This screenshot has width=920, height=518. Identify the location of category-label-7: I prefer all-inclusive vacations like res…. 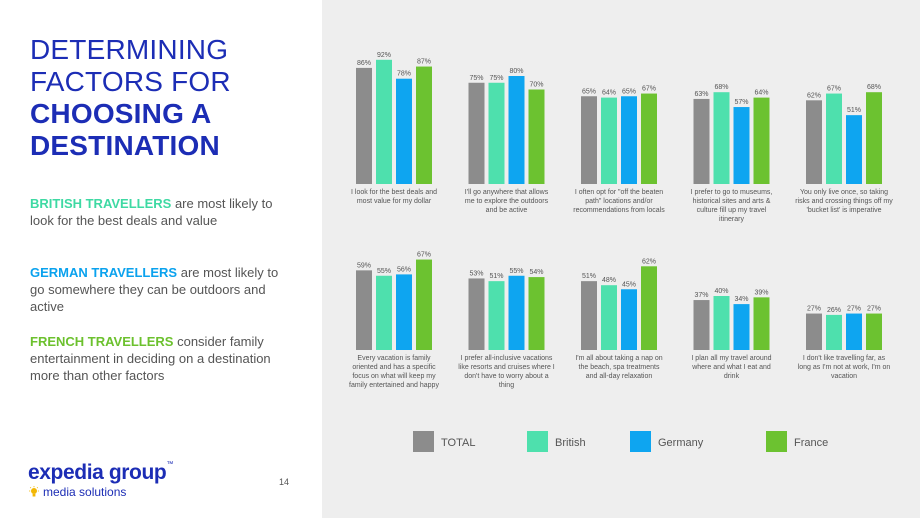
(506, 372).